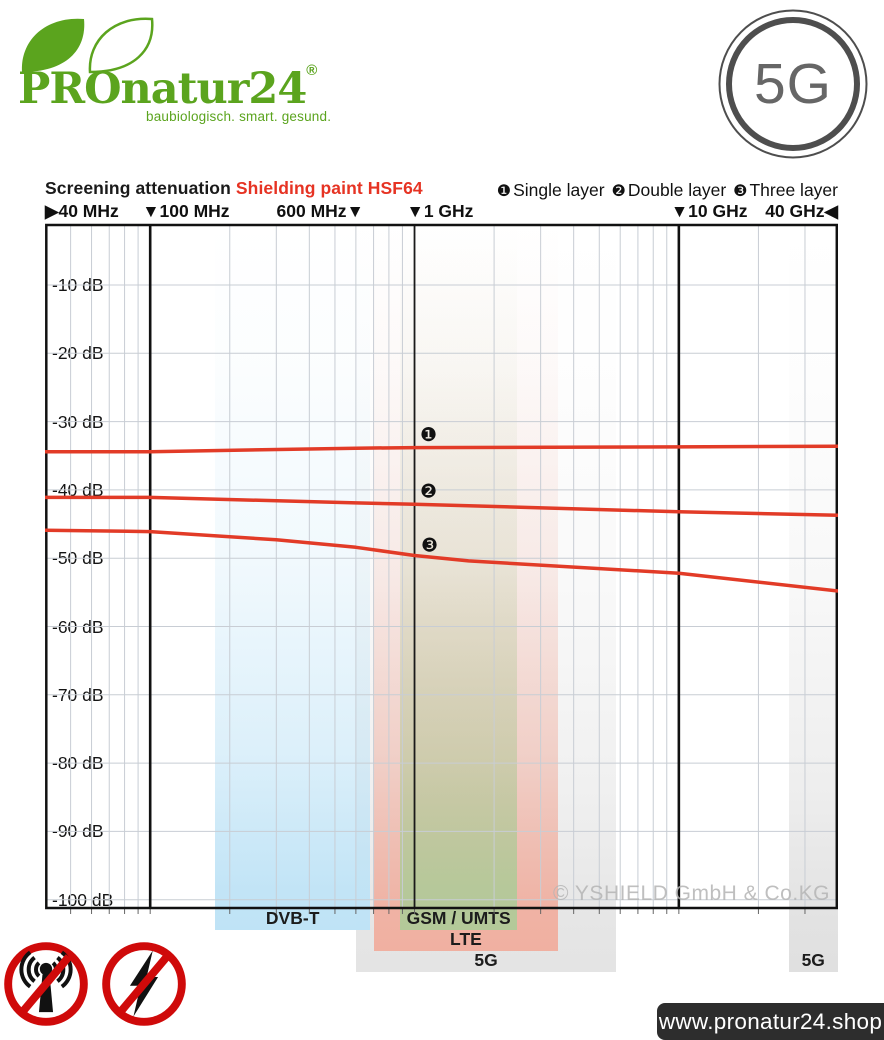 Image resolution: width=884 pixels, height=1040 pixels. I want to click on x-tick-label: ▼1 GHz, so click(440, 211).